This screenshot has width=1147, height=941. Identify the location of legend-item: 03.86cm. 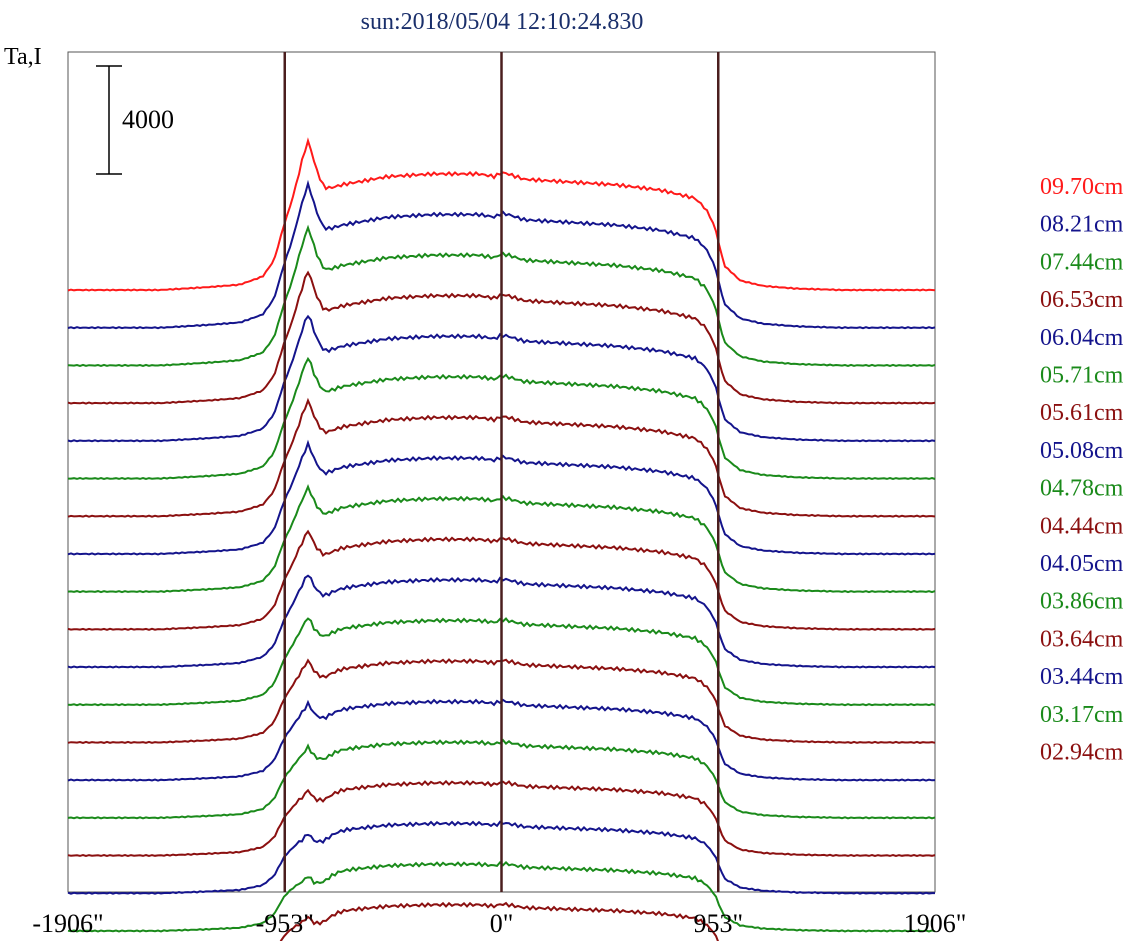
(1082, 602).